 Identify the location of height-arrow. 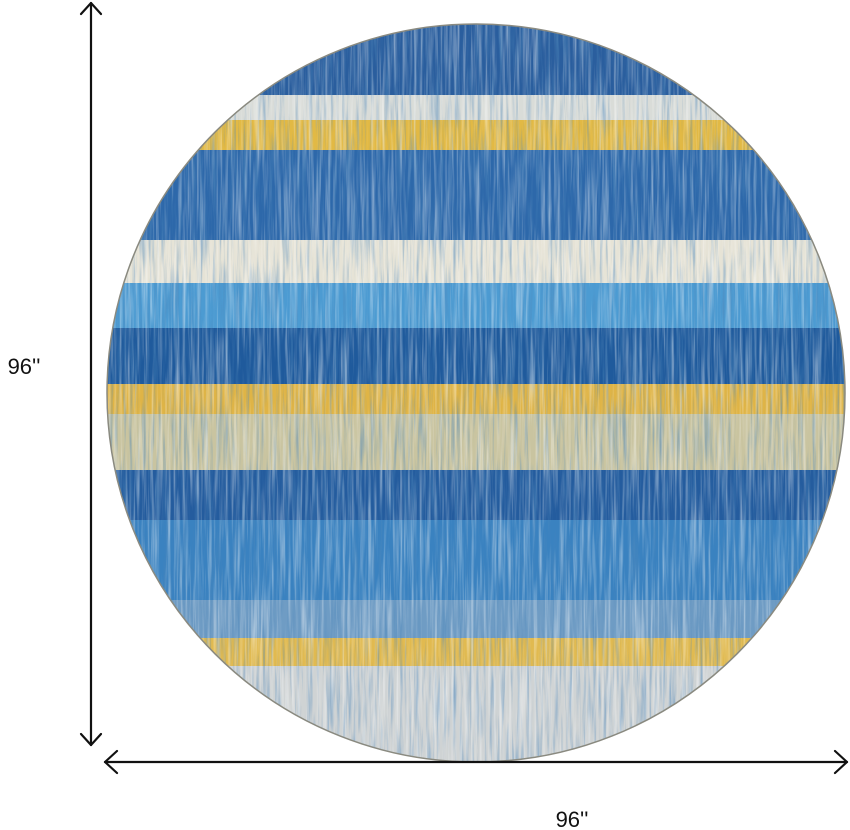
(91, 374).